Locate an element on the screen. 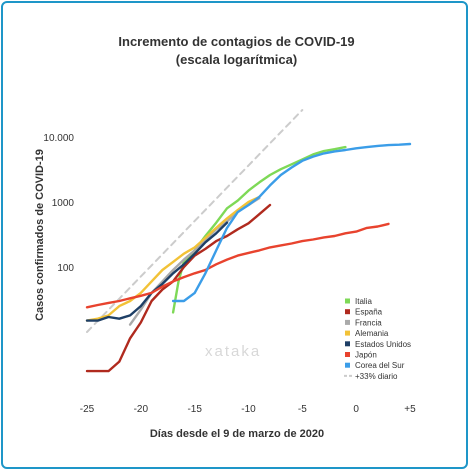 Image resolution: width=473 pixels, height=474 pixels. series-line-japon is located at coordinates (237, 265).